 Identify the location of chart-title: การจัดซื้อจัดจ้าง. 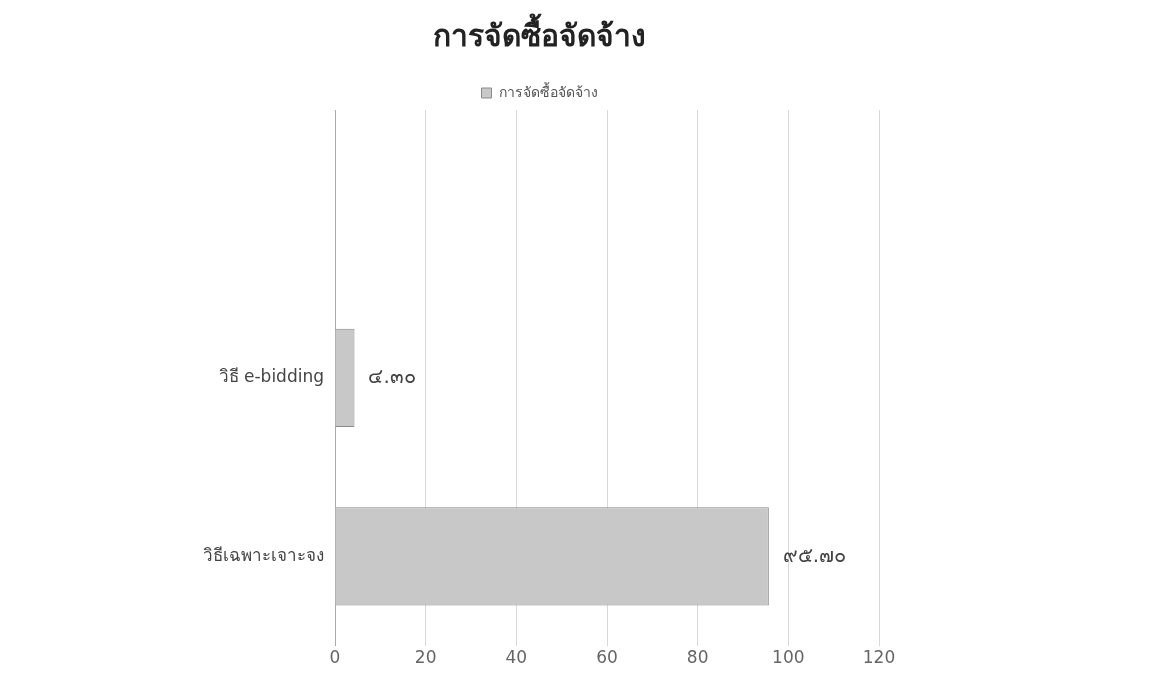
(539, 32).